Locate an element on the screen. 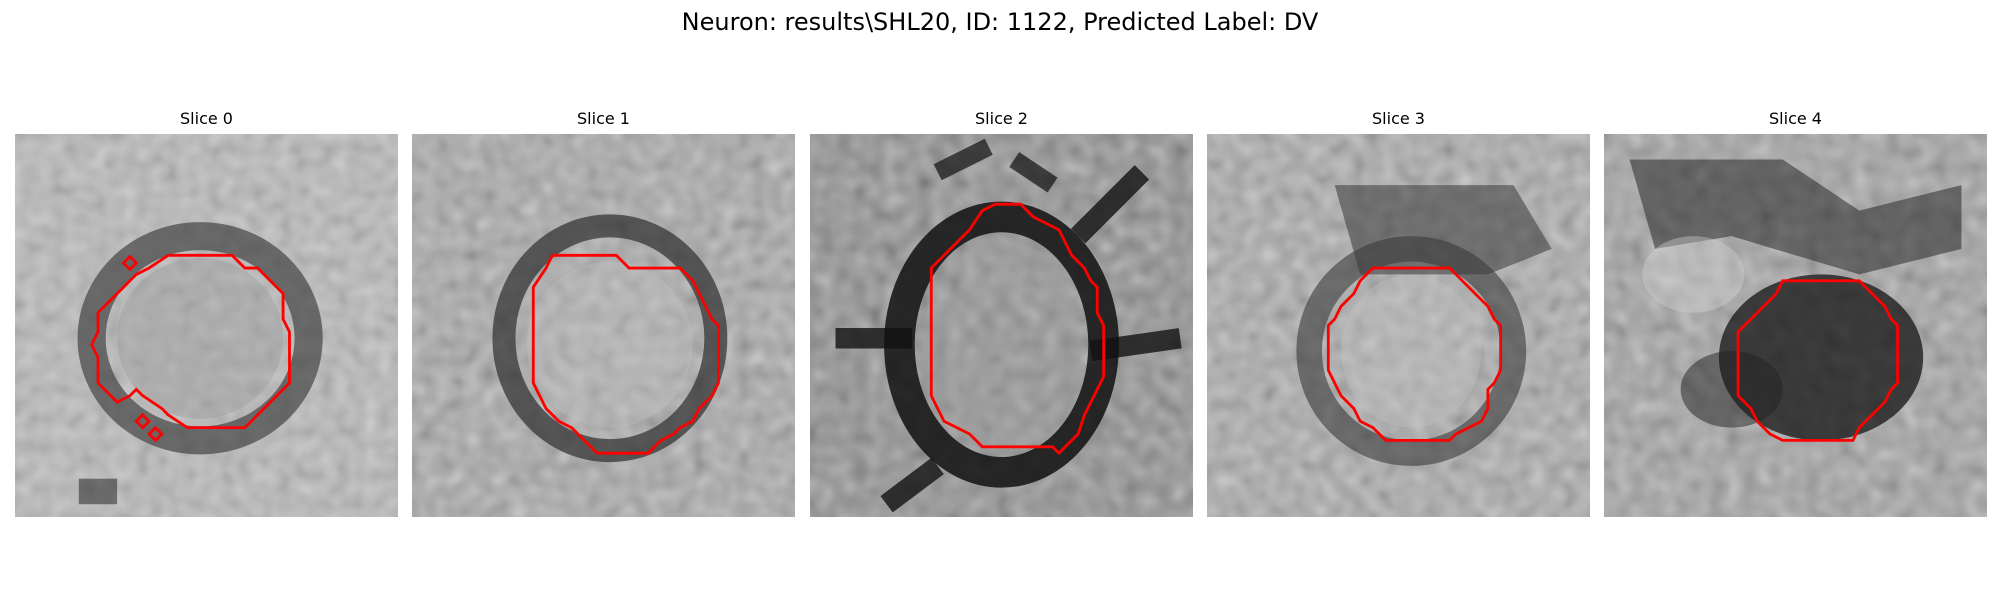 The height and width of the screenshot is (600, 2000). slice-0-image is located at coordinates (206, 325).